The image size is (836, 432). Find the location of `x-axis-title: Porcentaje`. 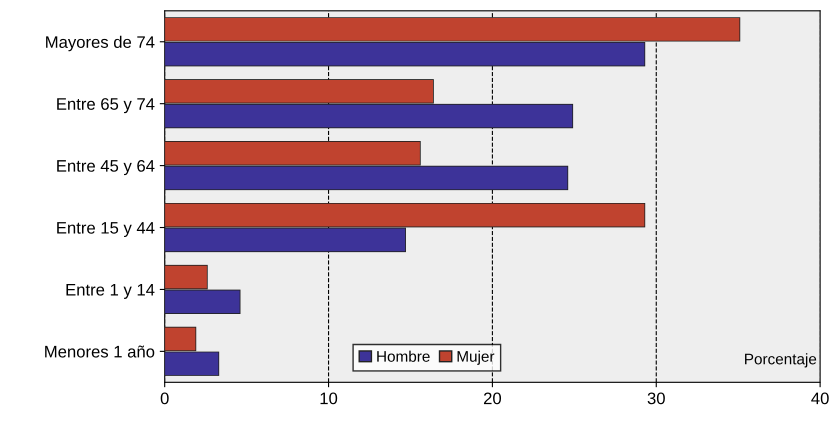

x-axis-title: Porcentaje is located at coordinates (780, 360).